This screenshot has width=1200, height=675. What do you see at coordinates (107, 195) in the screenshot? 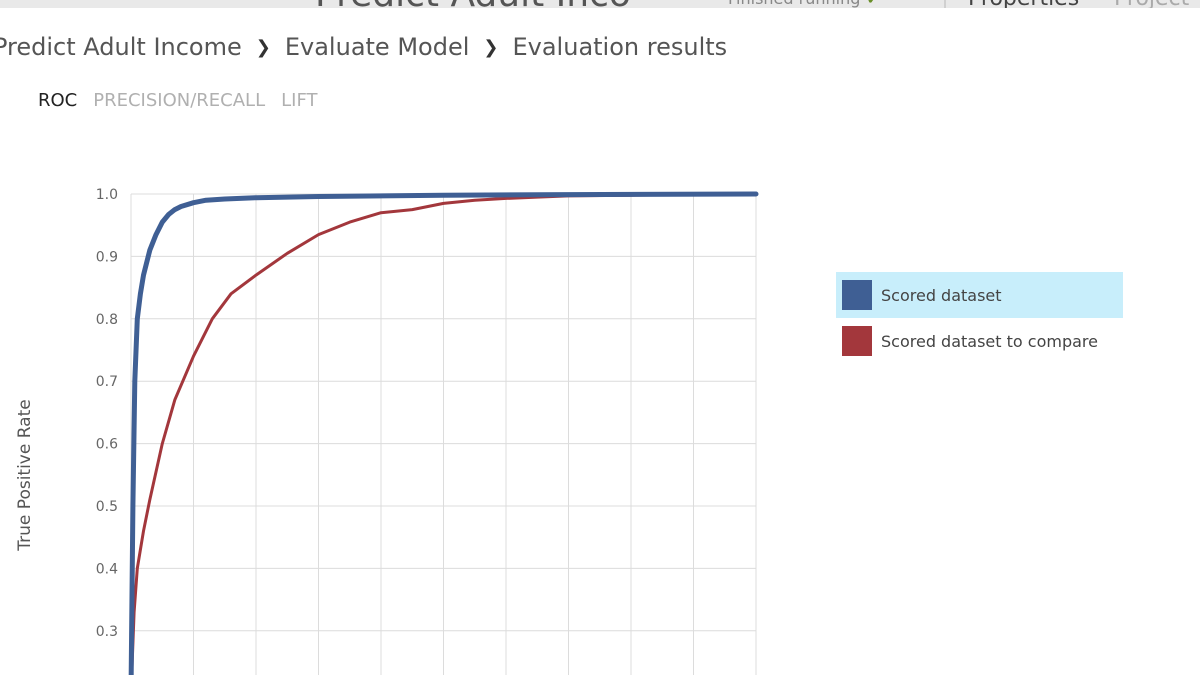
I see `y-tick-label: 1.0` at bounding box center [107, 195].